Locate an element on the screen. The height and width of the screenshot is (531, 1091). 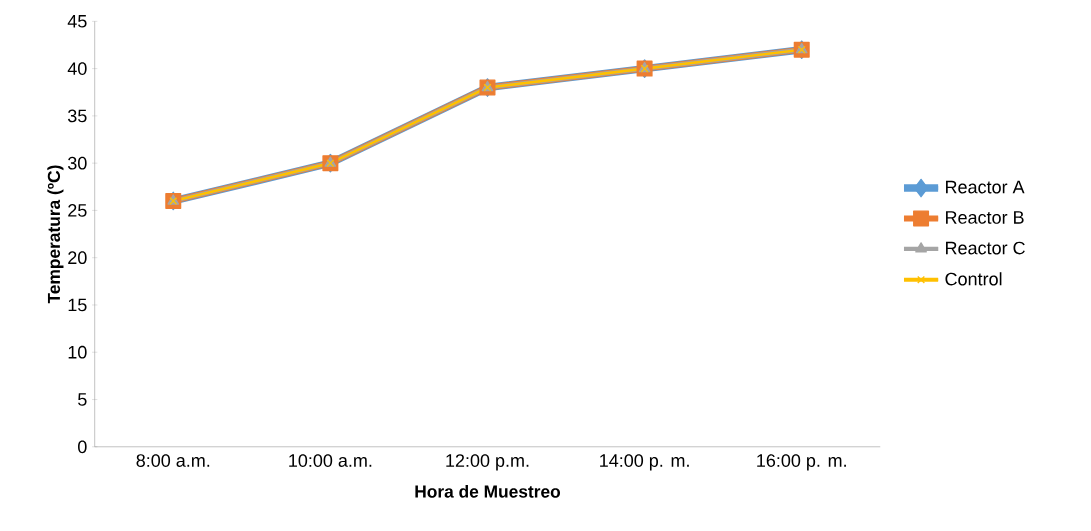
legend-label: Reactor A is located at coordinates (985, 187).